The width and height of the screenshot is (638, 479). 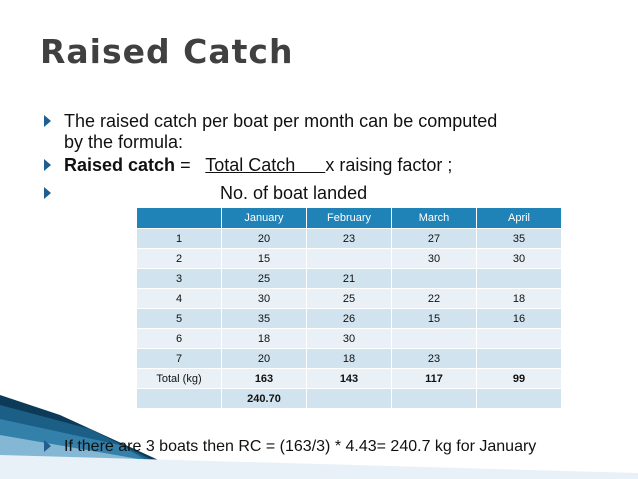 What do you see at coordinates (179, 278) in the screenshot?
I see `table-cell: 3` at bounding box center [179, 278].